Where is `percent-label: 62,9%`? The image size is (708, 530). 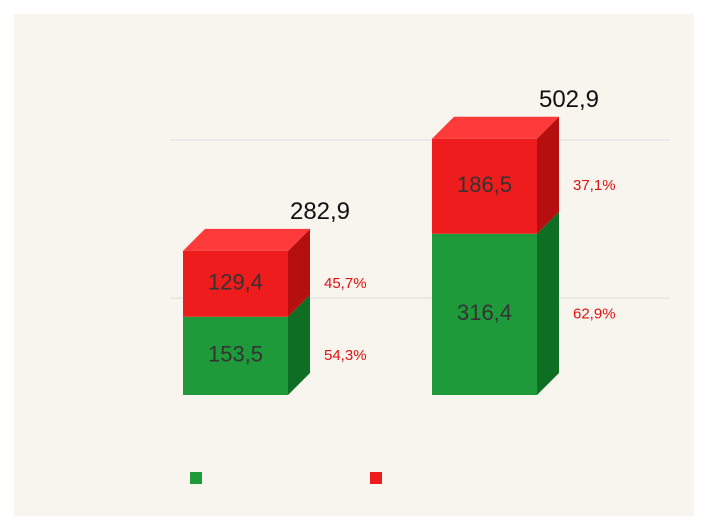 percent-label: 62,9% is located at coordinates (594, 313).